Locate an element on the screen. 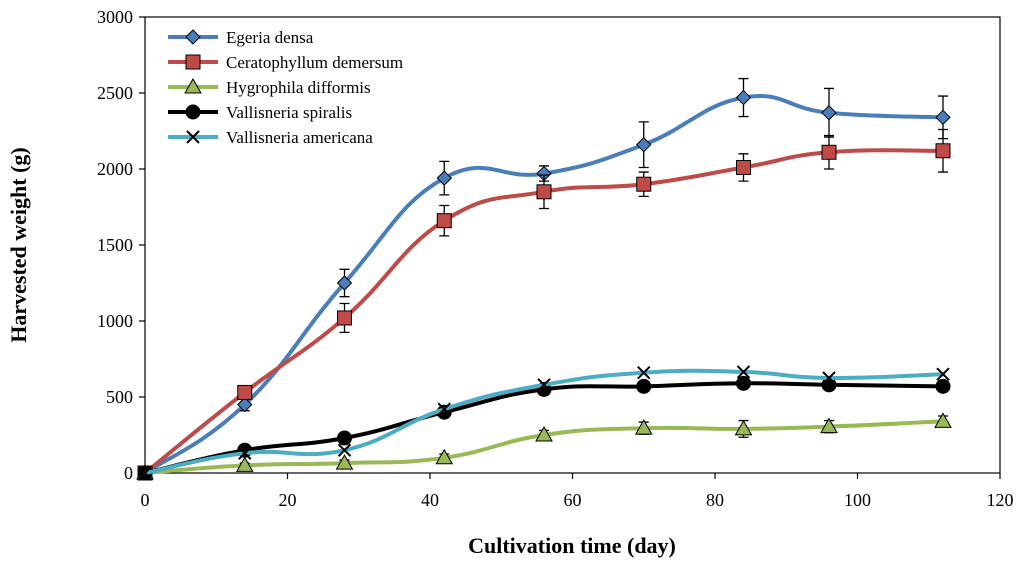 Image resolution: width=1024 pixels, height=567 pixels. y-tick-label: 1000 is located at coordinates (115, 321).